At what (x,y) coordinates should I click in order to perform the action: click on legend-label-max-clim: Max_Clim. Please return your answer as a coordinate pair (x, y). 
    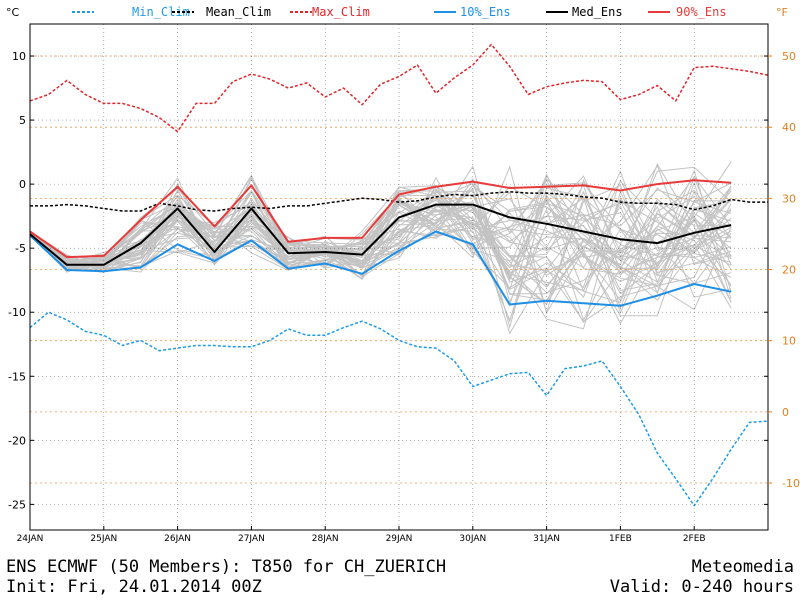
    Looking at the image, I should click on (341, 12).